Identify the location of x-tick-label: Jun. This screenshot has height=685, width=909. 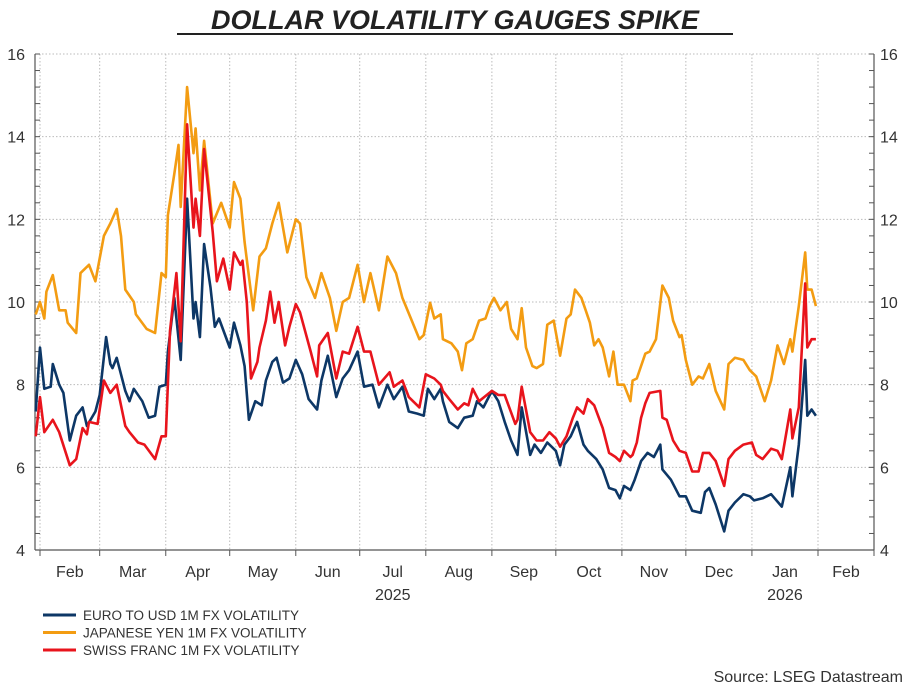
(328, 572).